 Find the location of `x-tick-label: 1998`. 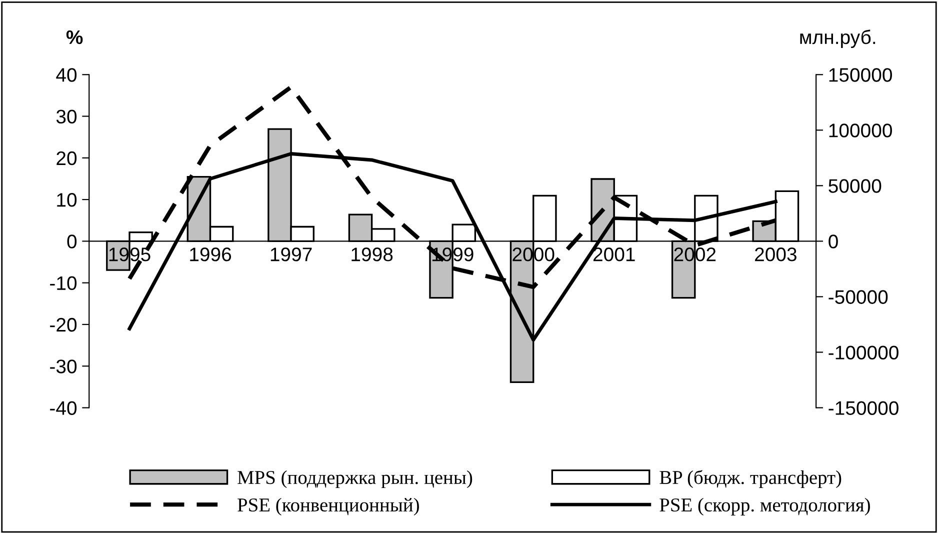

x-tick-label: 1998 is located at coordinates (372, 255).